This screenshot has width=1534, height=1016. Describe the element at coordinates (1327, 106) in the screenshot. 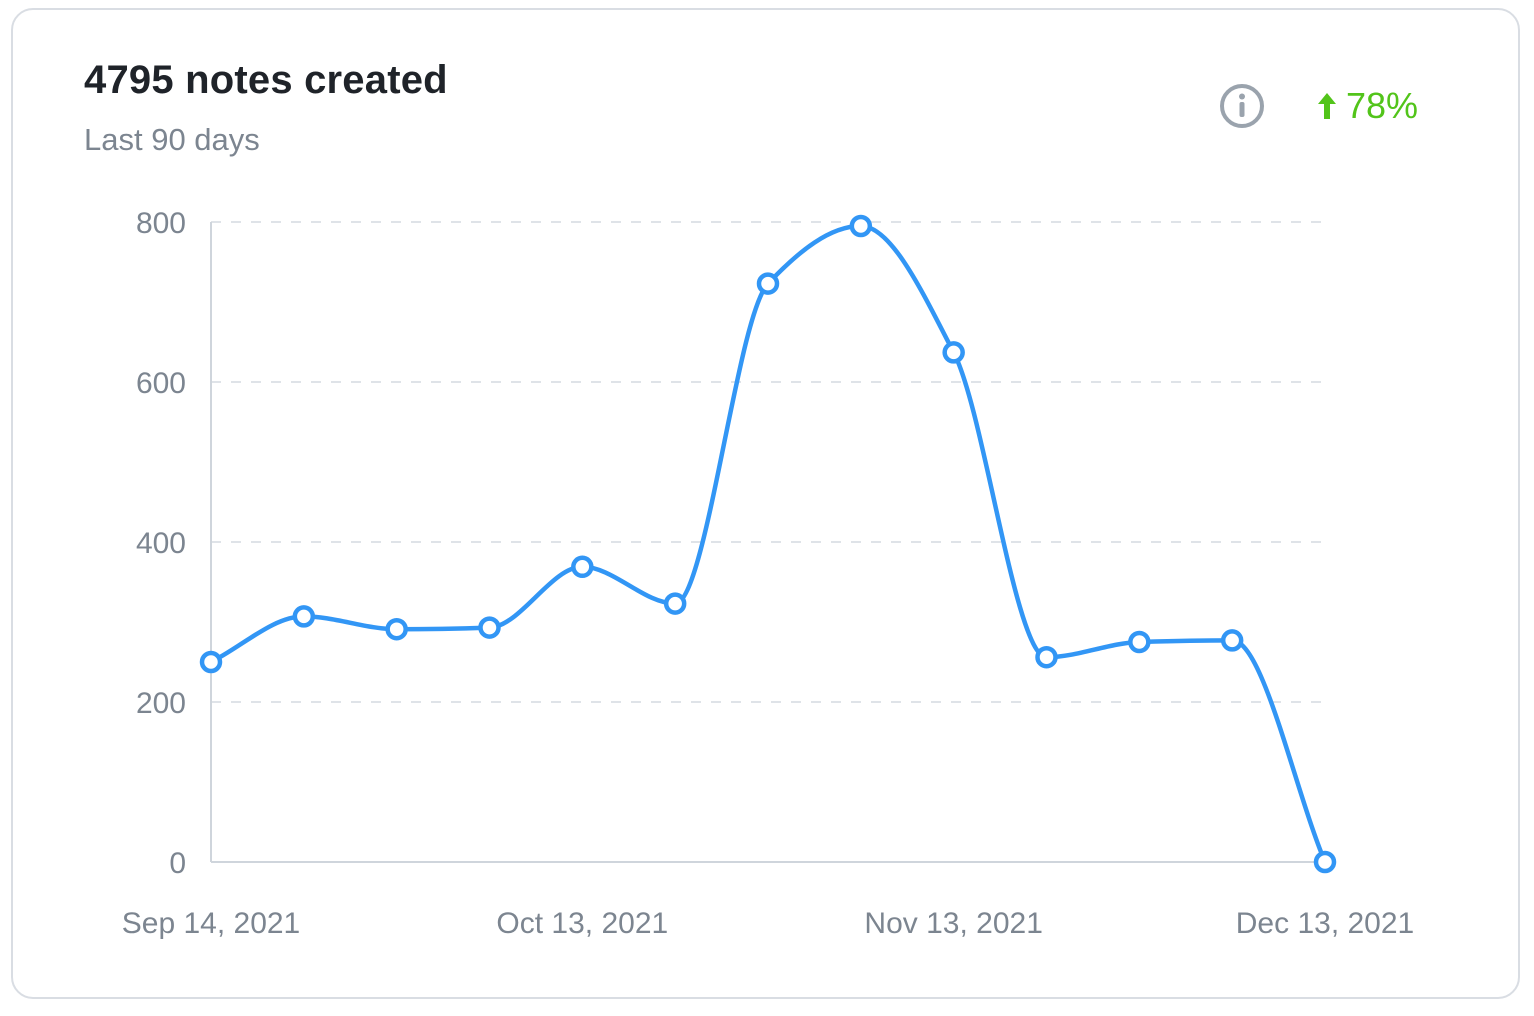

I see `arrow-up-icon` at that location.